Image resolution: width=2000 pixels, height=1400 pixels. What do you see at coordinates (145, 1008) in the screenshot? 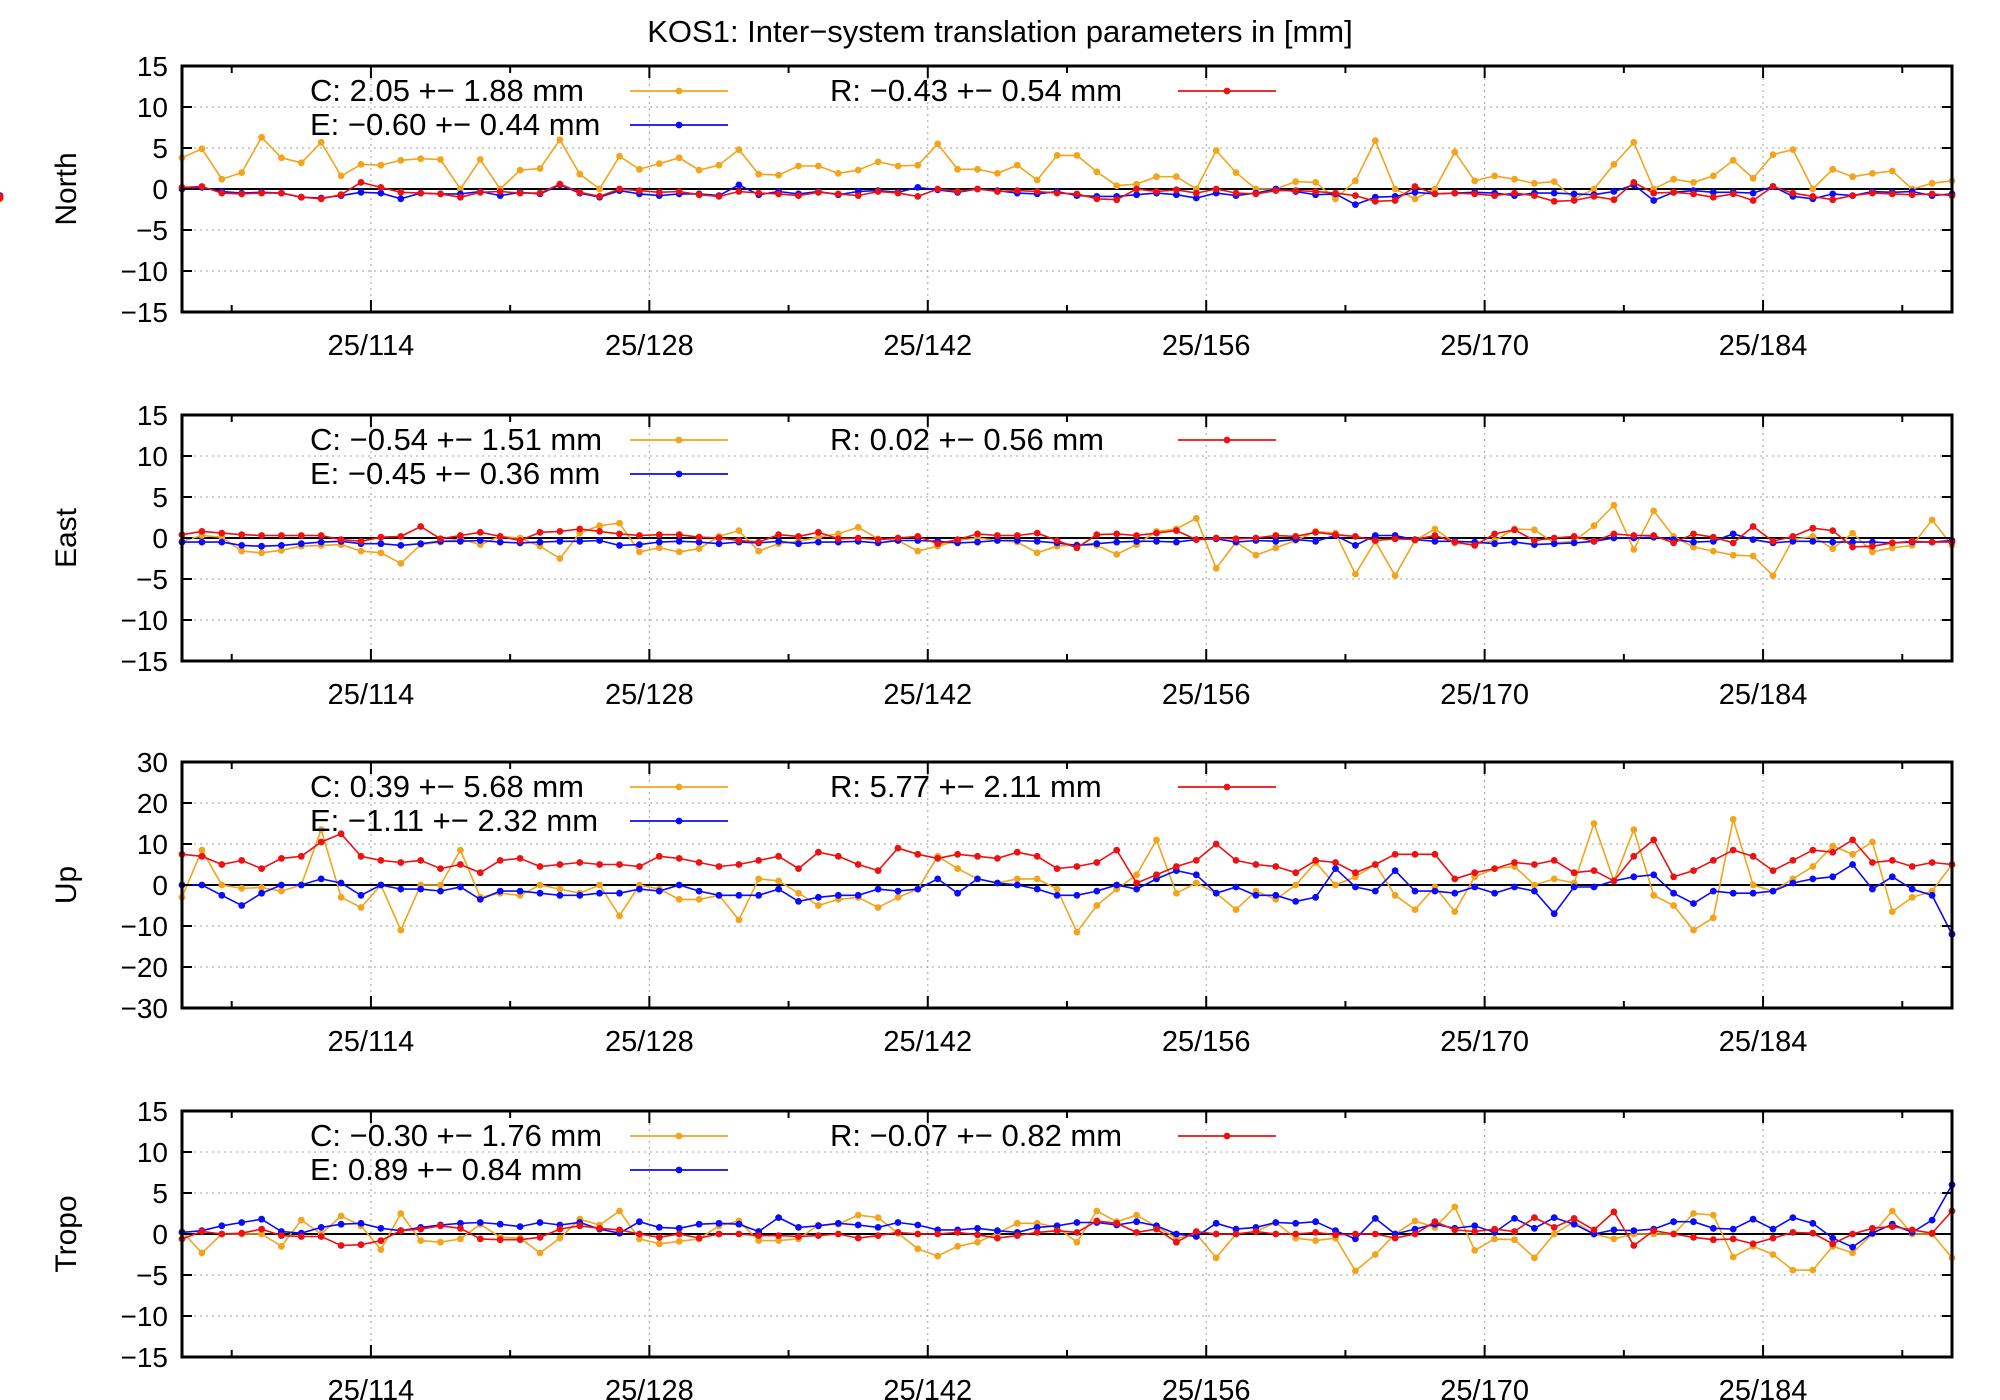
I see `up-ytick-label: −30` at bounding box center [145, 1008].